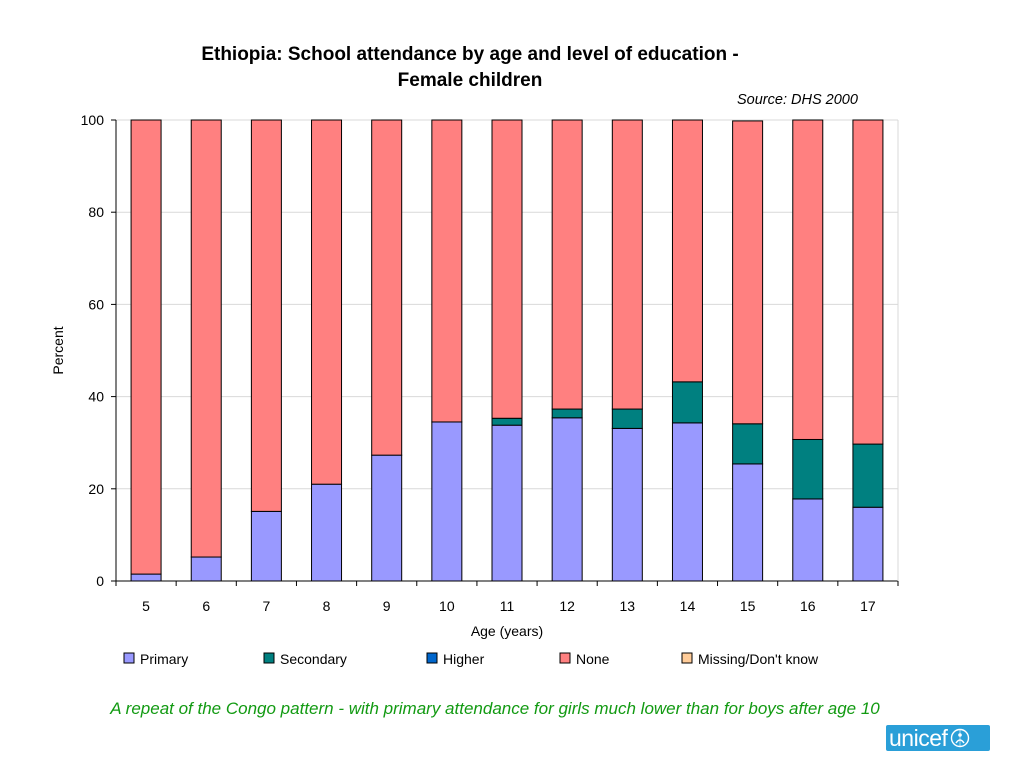  What do you see at coordinates (688, 606) in the screenshot?
I see `x-tick-label: 14` at bounding box center [688, 606].